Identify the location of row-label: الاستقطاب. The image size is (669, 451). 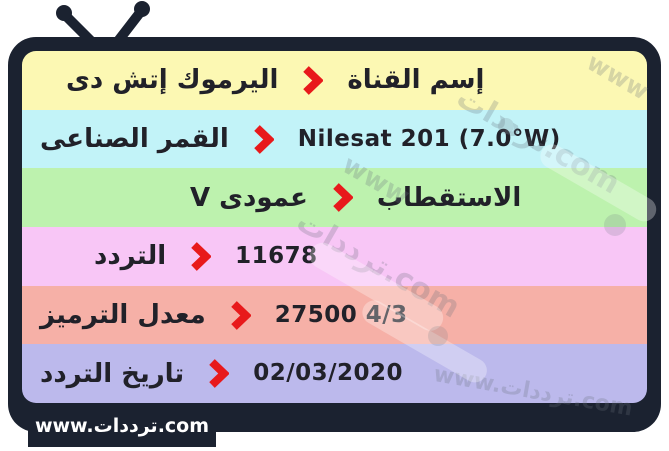
(449, 197).